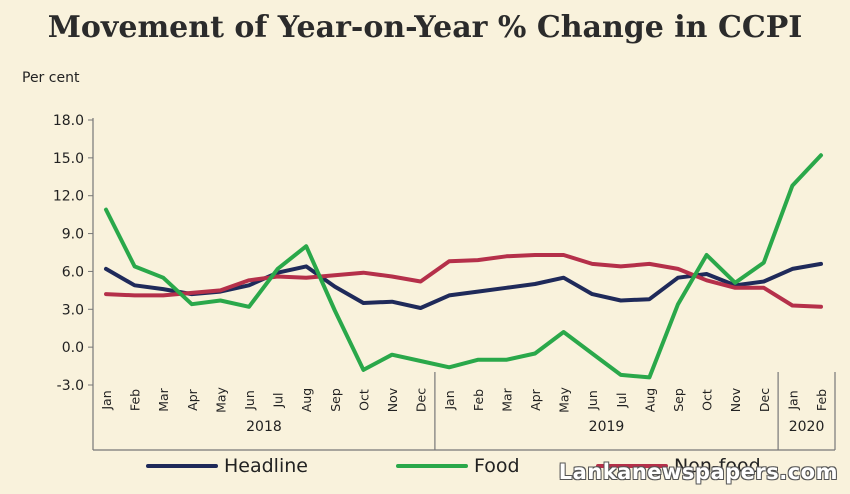 This screenshot has height=494, width=850. I want to click on y-tick-label: 6.0, so click(73, 272).